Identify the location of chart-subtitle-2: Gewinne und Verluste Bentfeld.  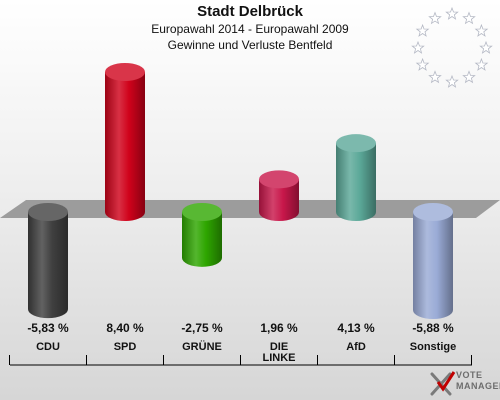
(250, 45).